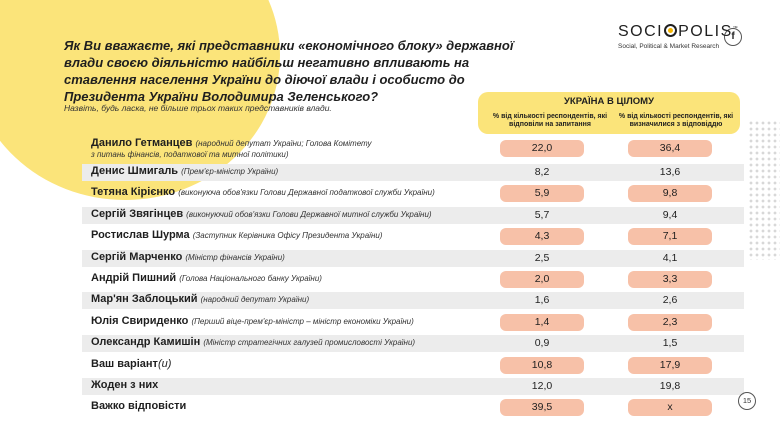 This screenshot has width=780, height=421. I want to click on respondent-option-label: Важко відповісти, so click(138, 406).